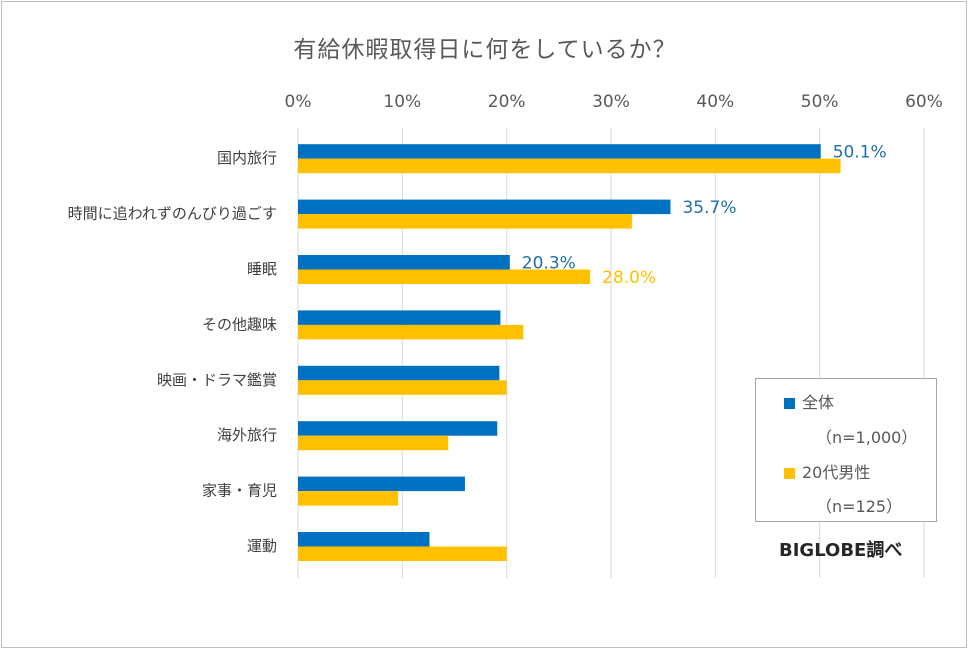 The height and width of the screenshot is (651, 970). What do you see at coordinates (836, 472) in the screenshot?
I see `legend-label-twenties: 20代男性` at bounding box center [836, 472].